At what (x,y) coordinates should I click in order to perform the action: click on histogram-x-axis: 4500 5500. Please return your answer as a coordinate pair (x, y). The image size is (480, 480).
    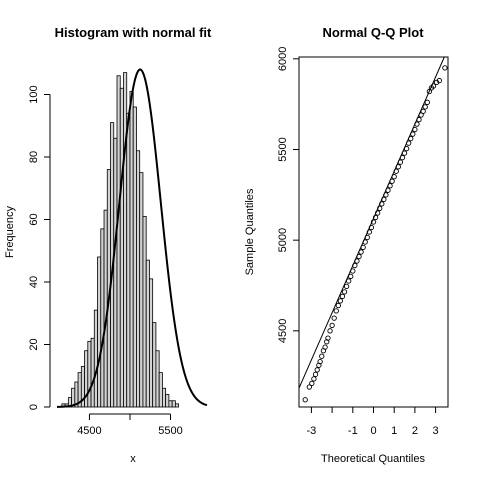
    Looking at the image, I should click on (130, 425).